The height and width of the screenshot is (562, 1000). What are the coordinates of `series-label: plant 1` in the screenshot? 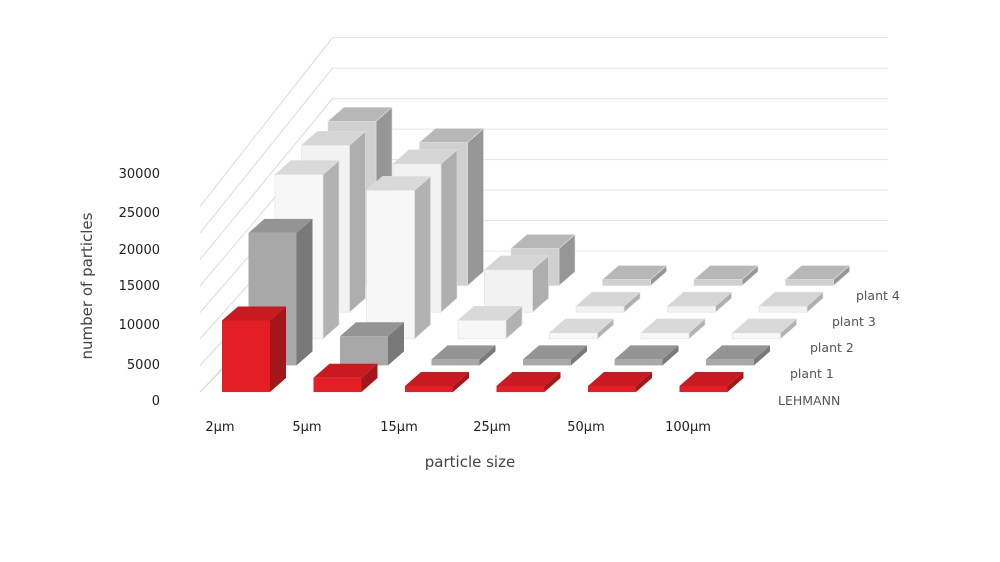 It's located at (812, 373).